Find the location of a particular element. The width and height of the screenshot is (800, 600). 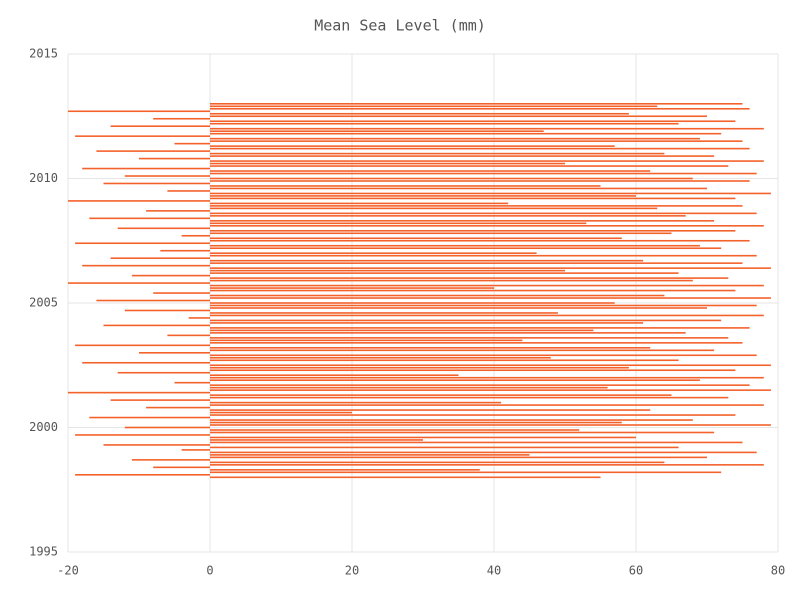

y-tick-label: 2005 is located at coordinates (43, 303).